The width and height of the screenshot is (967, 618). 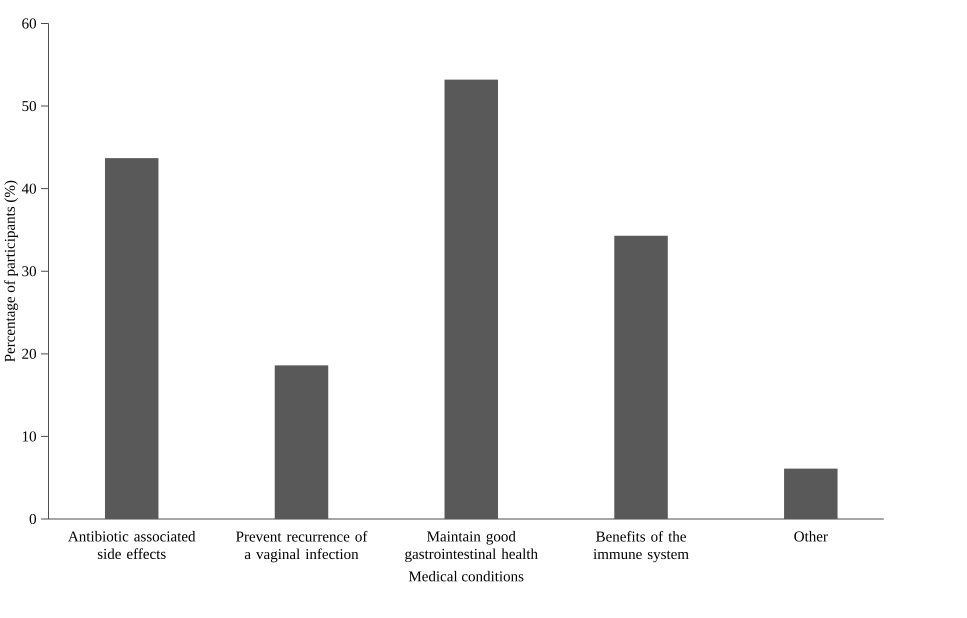 I want to click on y-tick-label: 20, so click(x=29, y=353).